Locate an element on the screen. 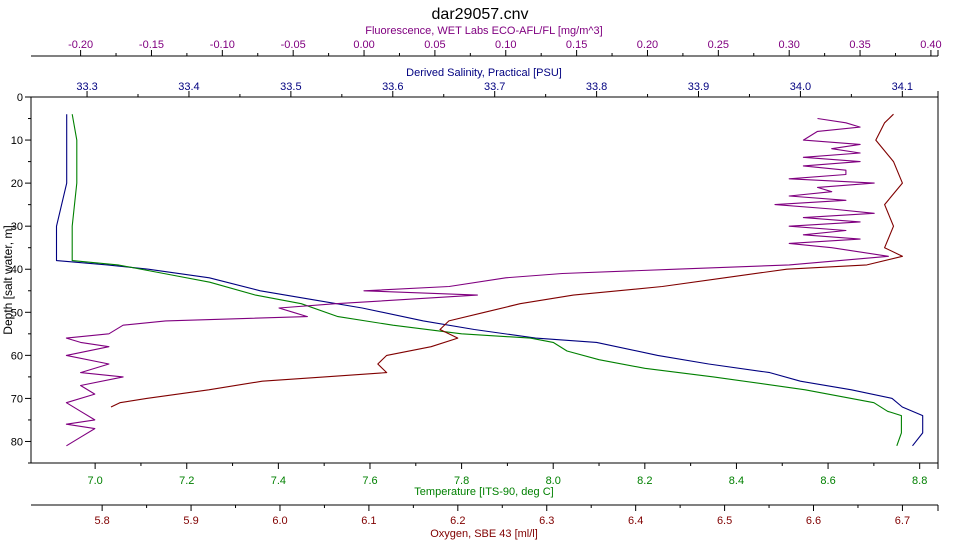  salinity-tick-label: 34.1 is located at coordinates (902, 87).